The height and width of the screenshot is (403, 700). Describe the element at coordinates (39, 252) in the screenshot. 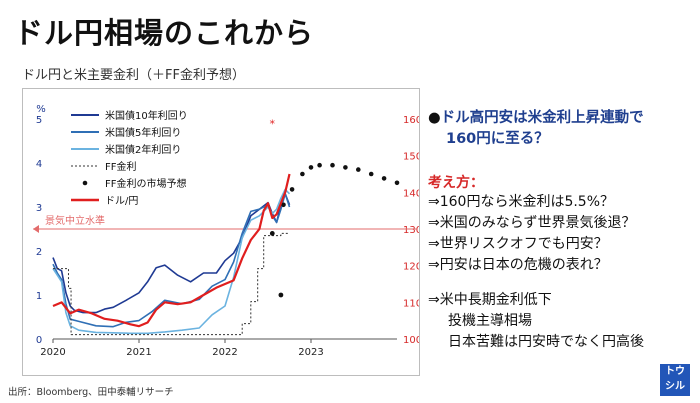

I see `left-tick-label: 2` at that location.